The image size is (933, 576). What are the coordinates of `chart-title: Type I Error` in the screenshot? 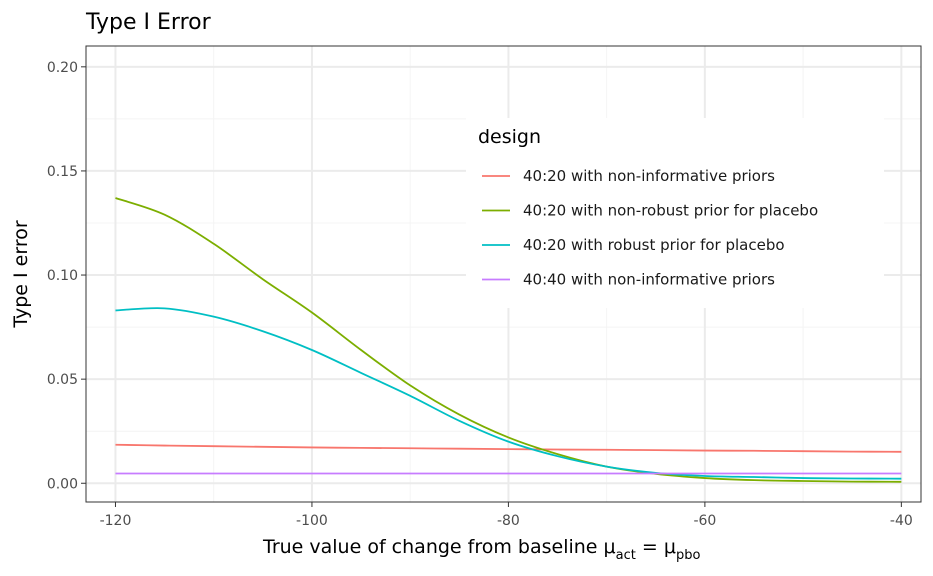 It's located at (148, 22).